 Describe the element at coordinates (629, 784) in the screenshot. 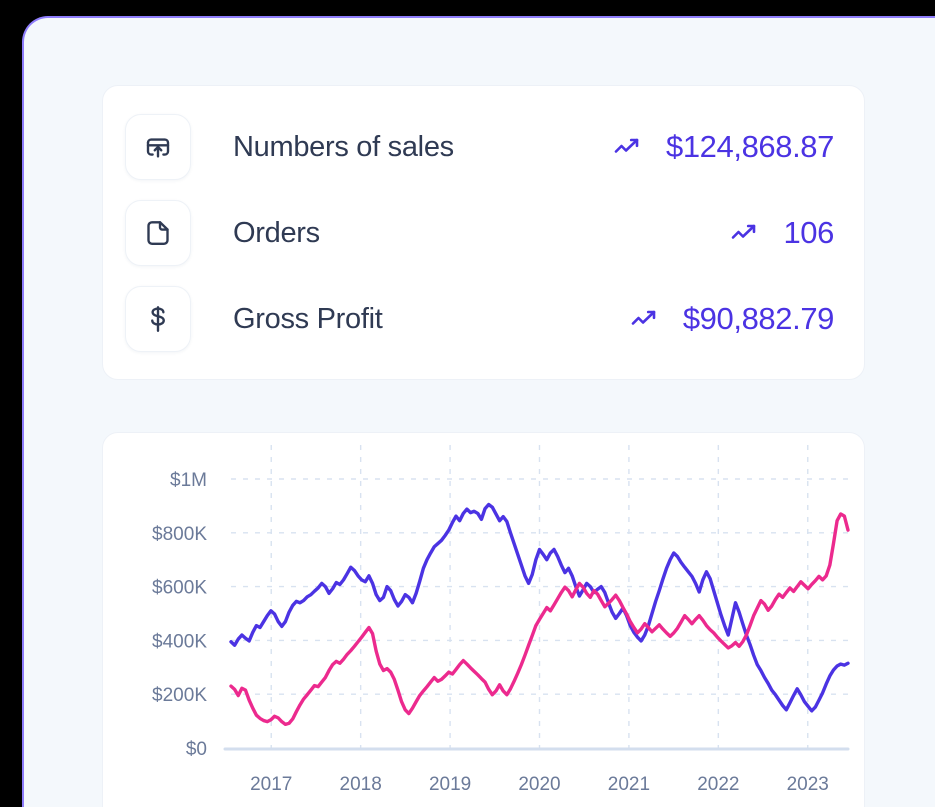

I see `x-axis-tick: 2021` at that location.